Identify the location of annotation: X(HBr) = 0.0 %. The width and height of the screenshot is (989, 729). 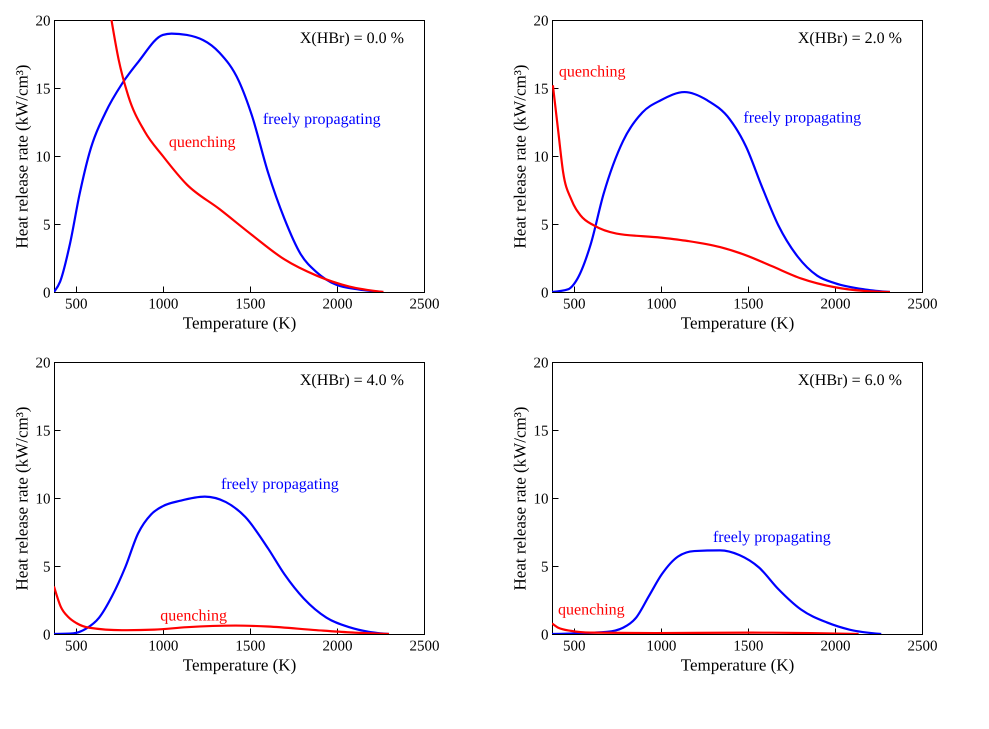
(352, 38).